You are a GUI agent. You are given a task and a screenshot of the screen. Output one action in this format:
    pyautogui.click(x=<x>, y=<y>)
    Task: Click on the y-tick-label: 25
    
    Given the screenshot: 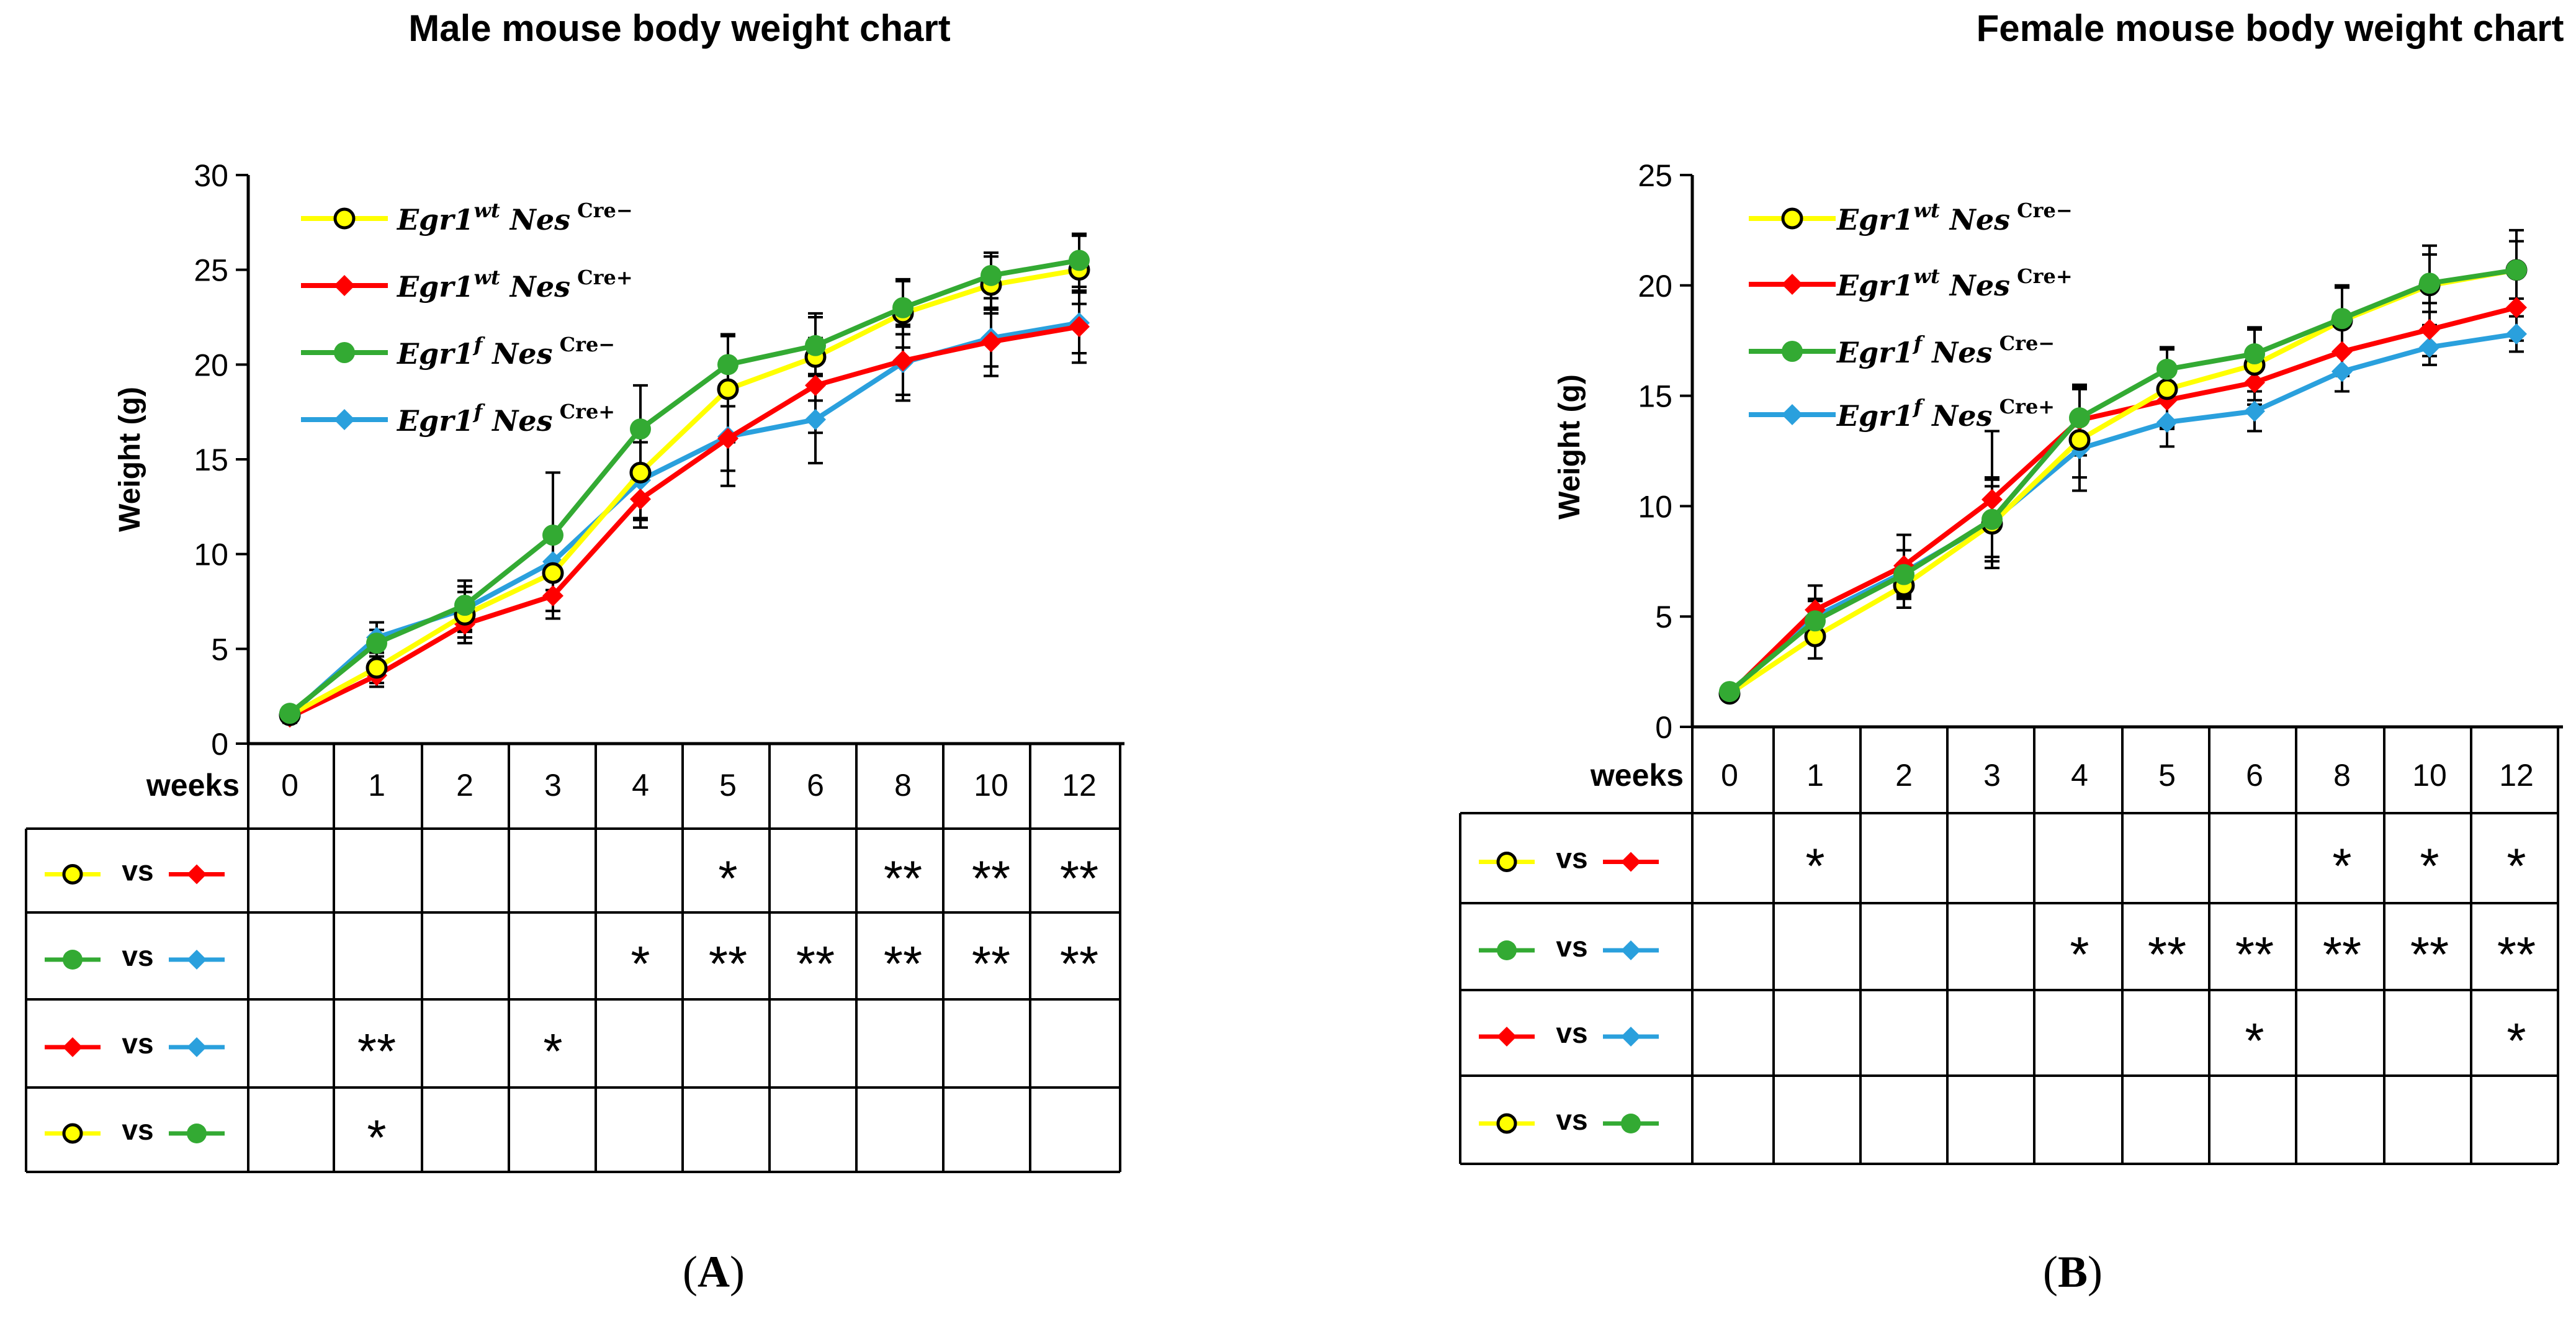 What is the action you would take?
    pyautogui.click(x=1655, y=175)
    